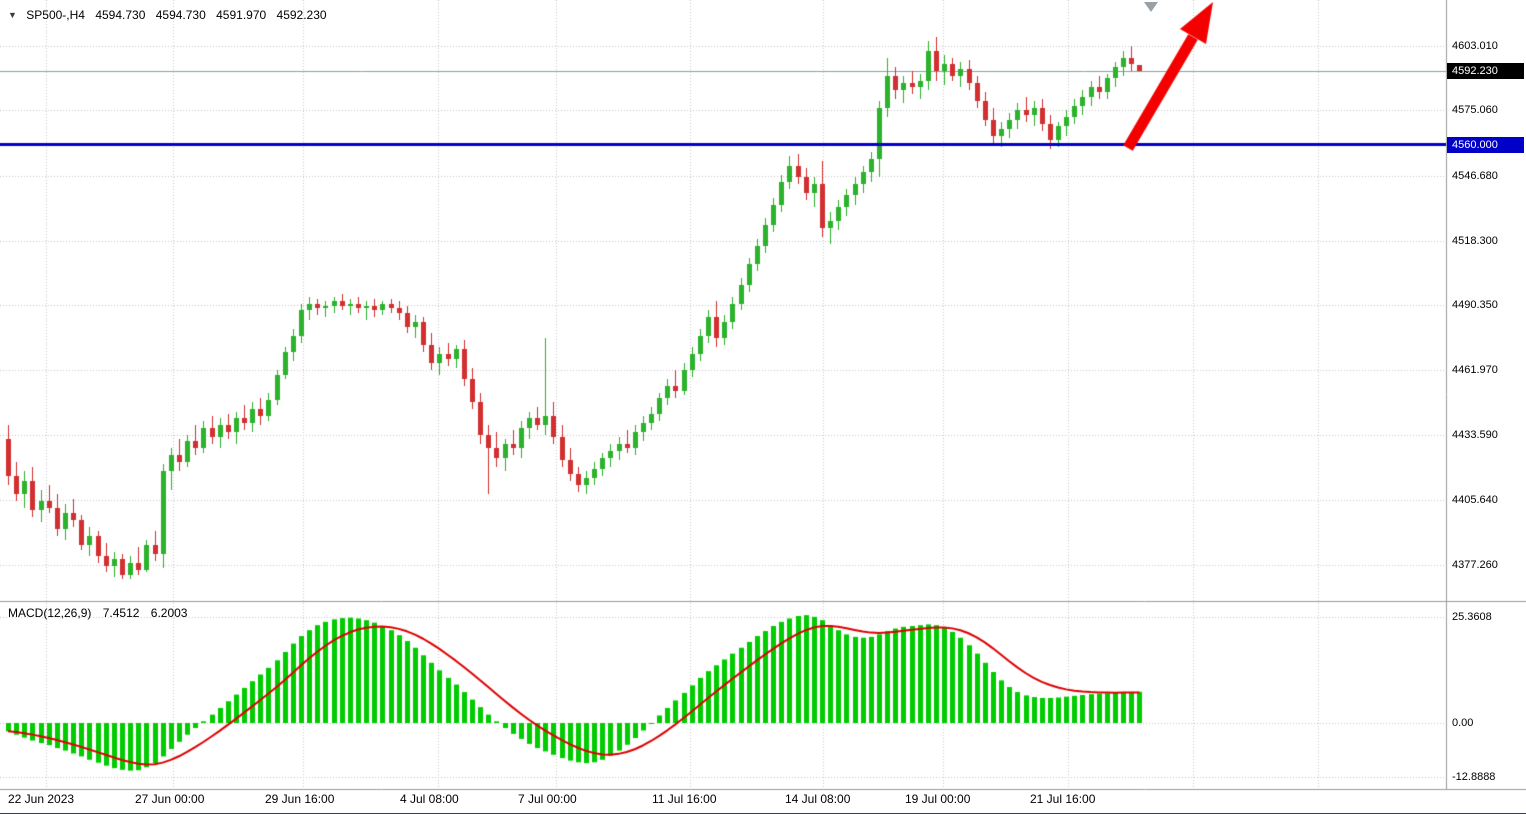  Describe the element at coordinates (1475, 46) in the screenshot. I see `price-axis-label: 4603.010` at that location.